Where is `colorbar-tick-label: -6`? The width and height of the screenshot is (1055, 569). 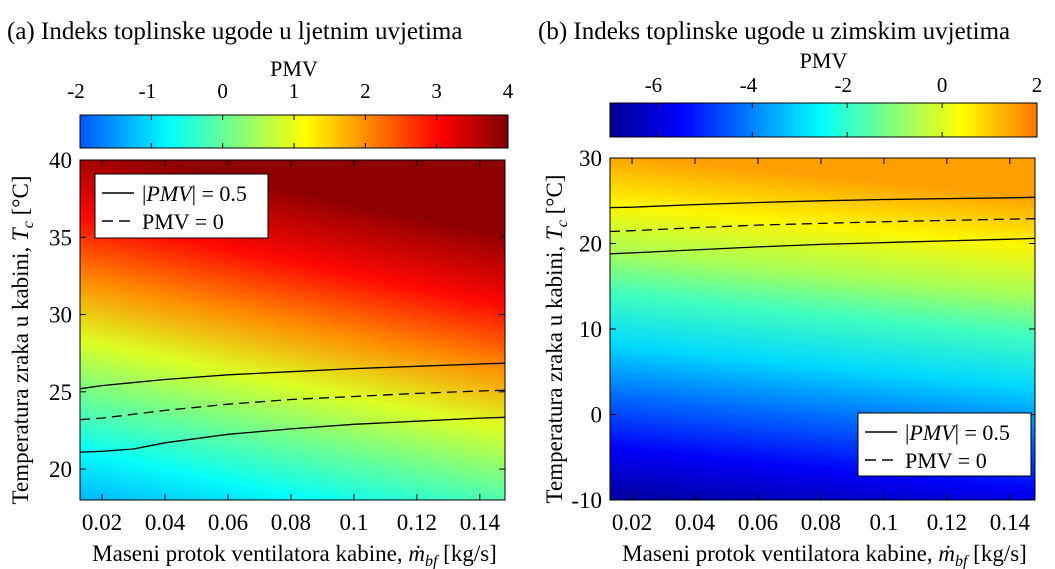
colorbar-tick-label: -6 is located at coordinates (654, 85).